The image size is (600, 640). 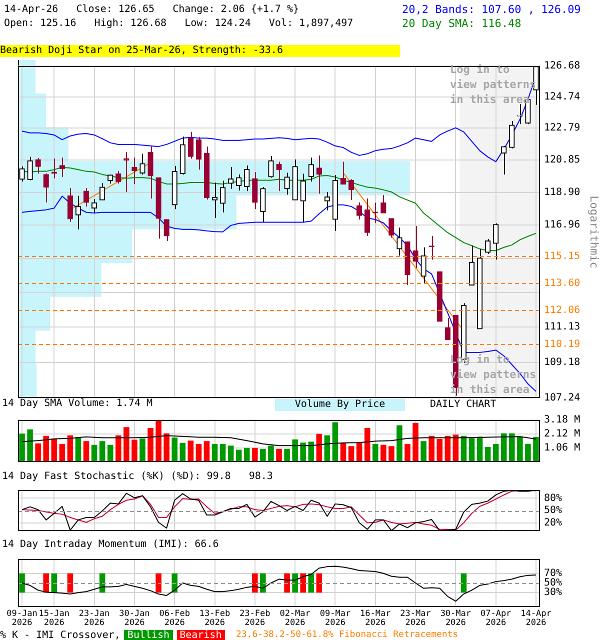 What do you see at coordinates (375, 618) in the screenshot?
I see `x-tick-label: 16-Mar 2026` at bounding box center [375, 618].